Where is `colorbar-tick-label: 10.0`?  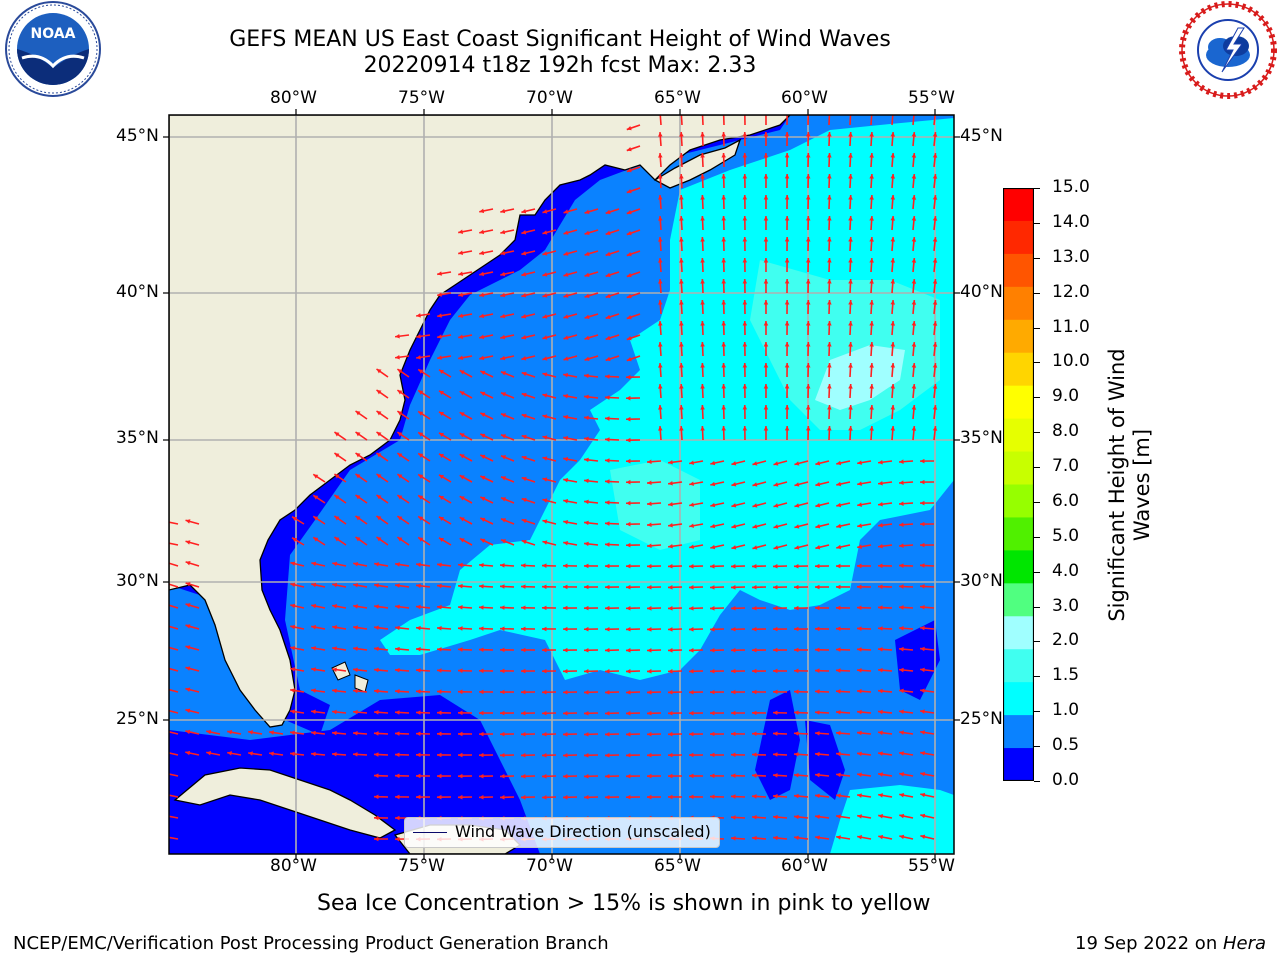
colorbar-tick-label: 10.0 is located at coordinates (1071, 361).